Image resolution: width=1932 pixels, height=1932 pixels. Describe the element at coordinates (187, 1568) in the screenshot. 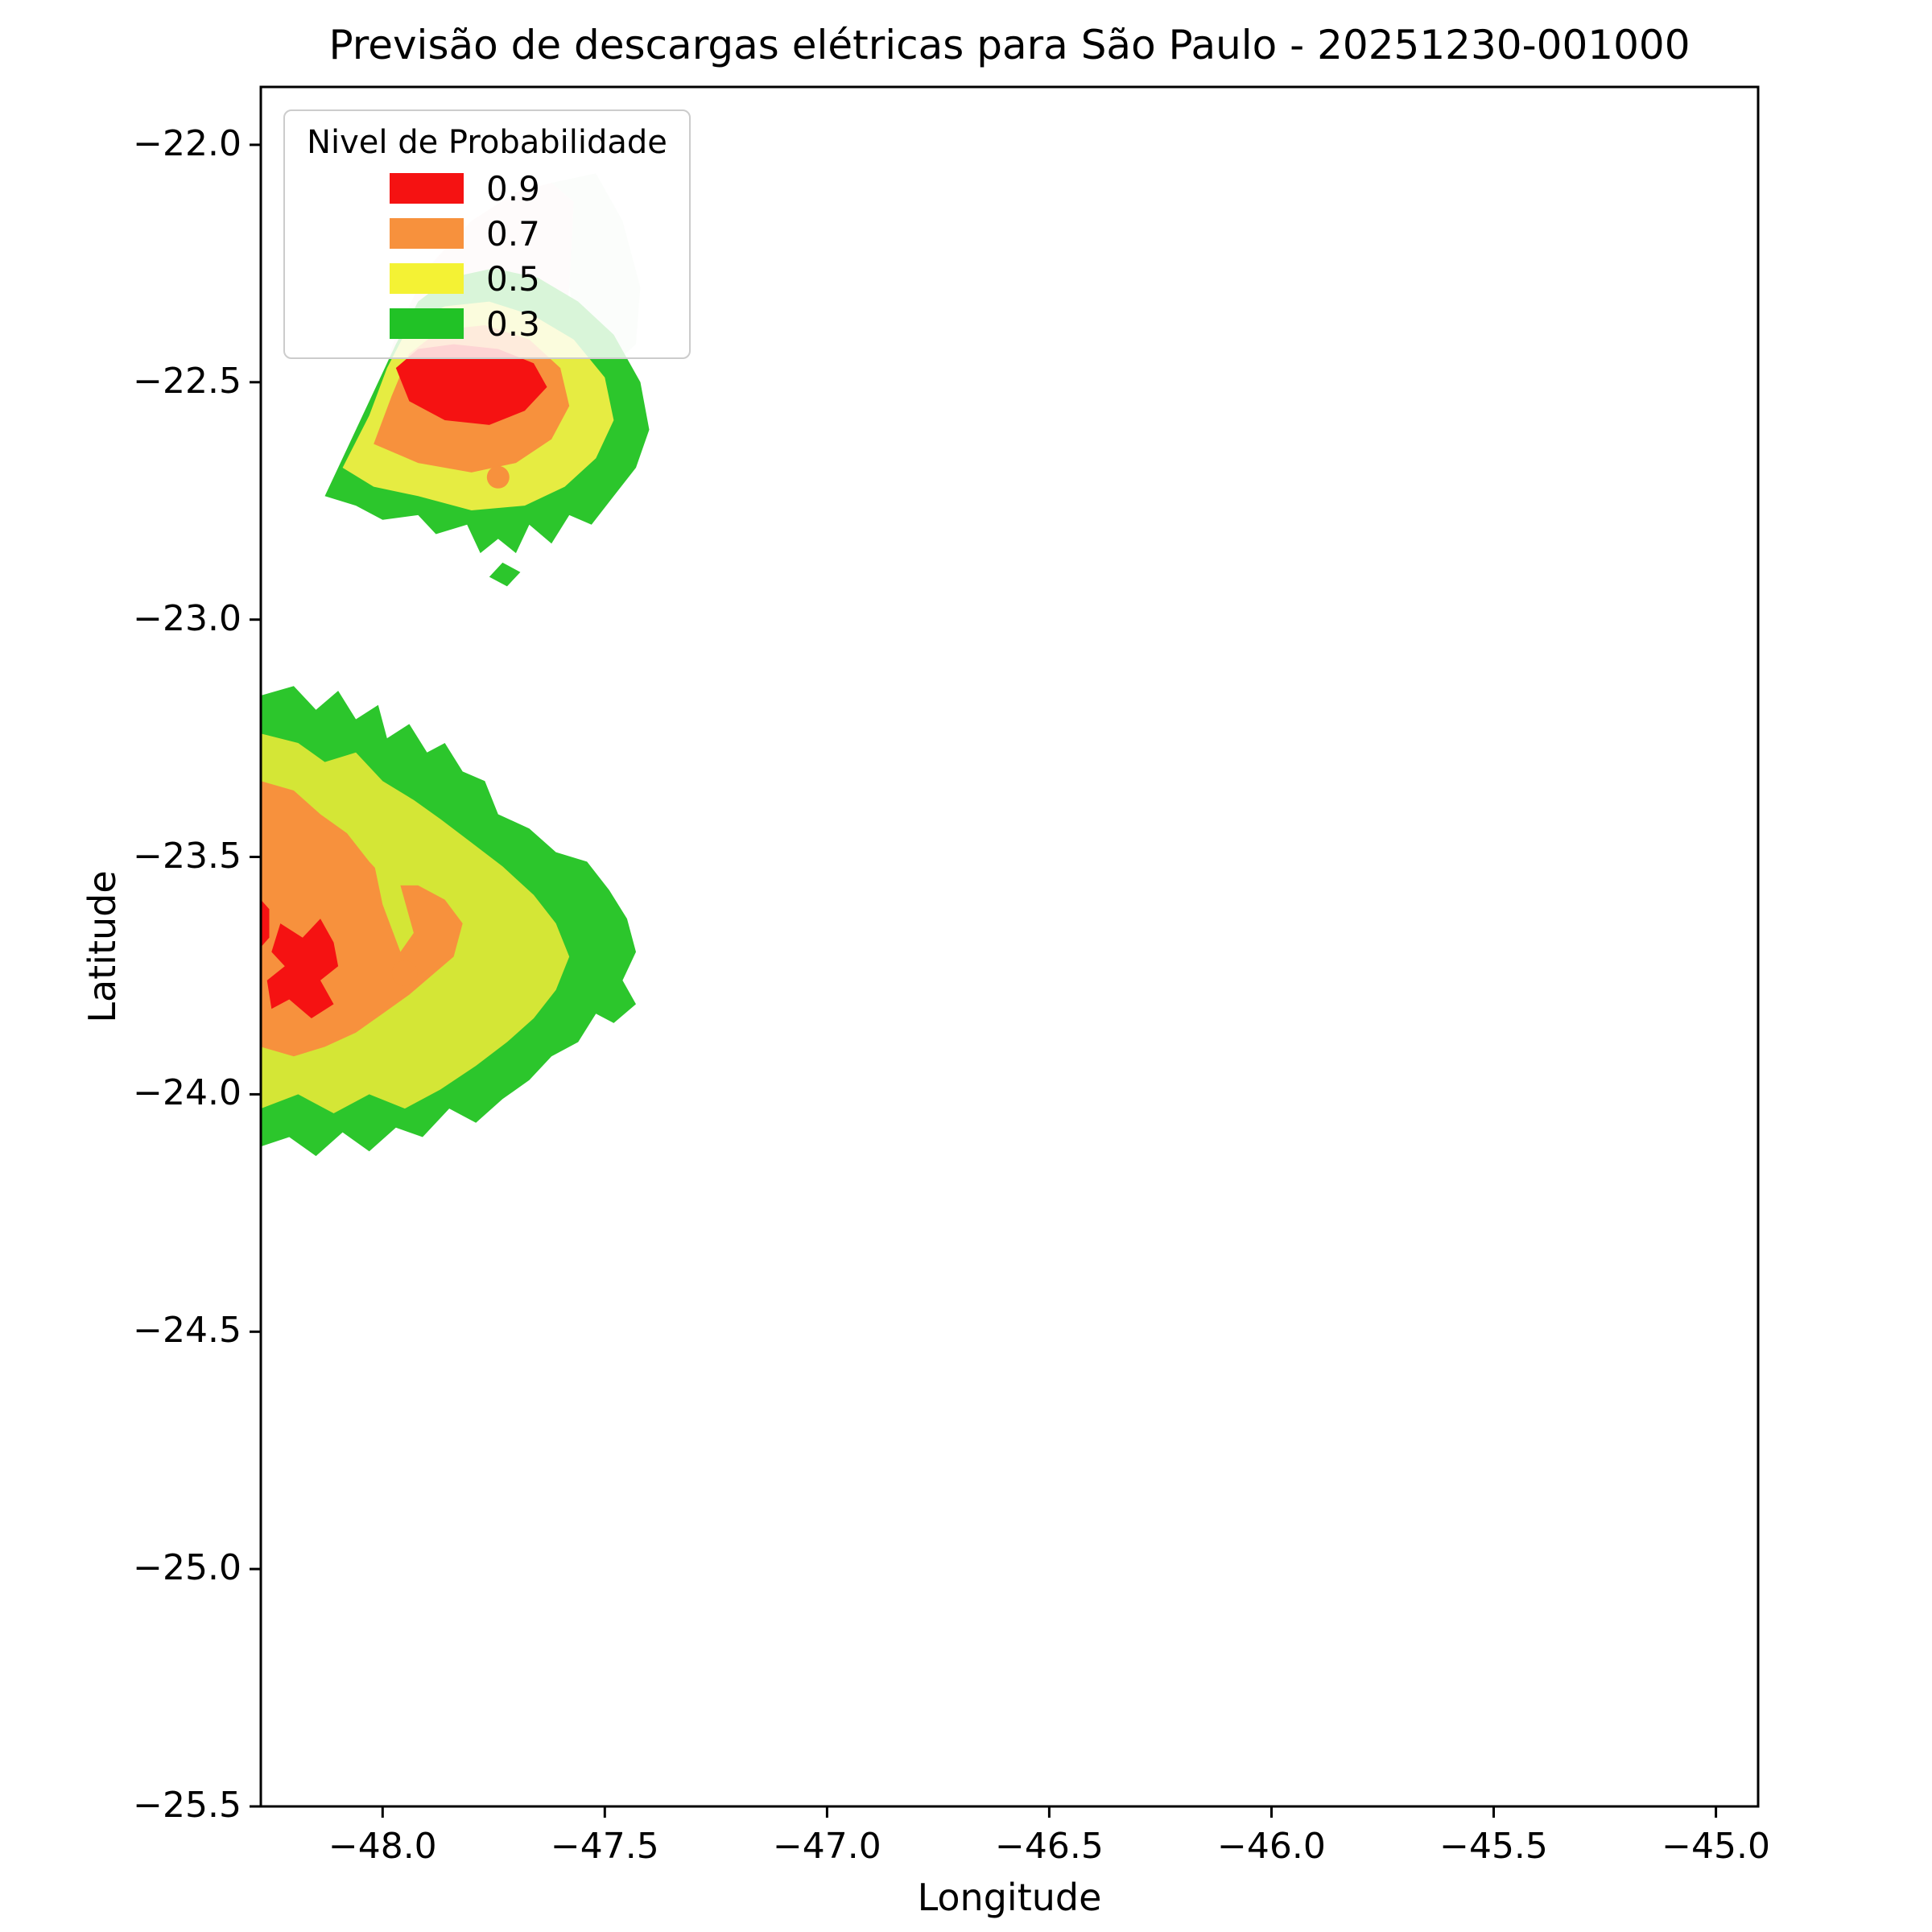

I see `y-tick-label: −25.0` at that location.